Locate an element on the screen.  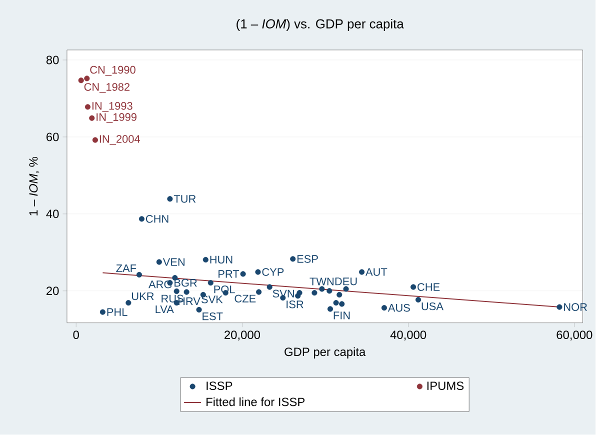
annotation: CYP is located at coordinates (273, 272).